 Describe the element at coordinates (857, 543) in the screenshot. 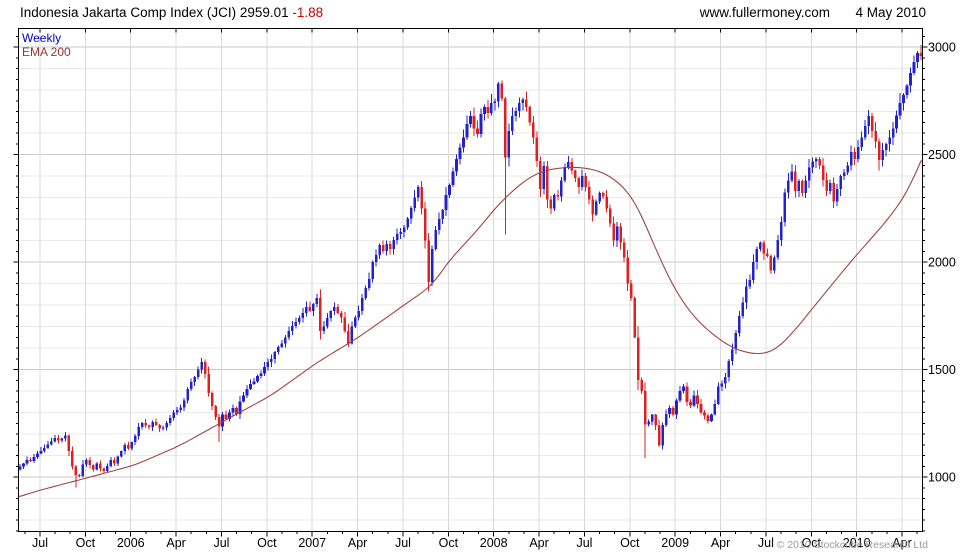

I see `svg-text: 2010` at that location.